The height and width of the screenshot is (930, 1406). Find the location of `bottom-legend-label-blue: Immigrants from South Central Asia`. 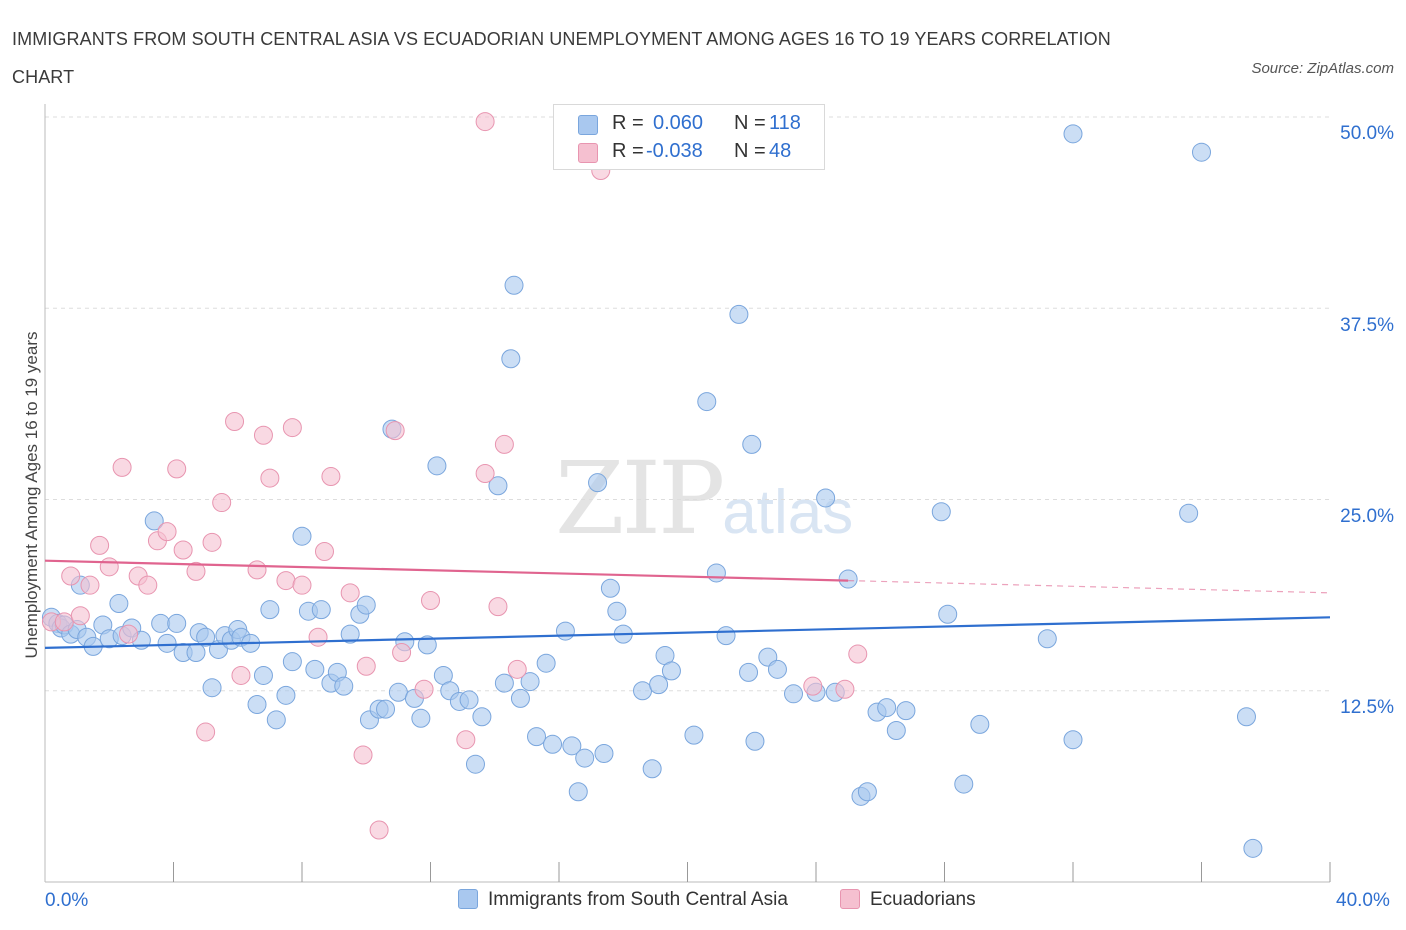

bottom-legend-label-blue: Immigrants from South Central Asia is located at coordinates (638, 899).